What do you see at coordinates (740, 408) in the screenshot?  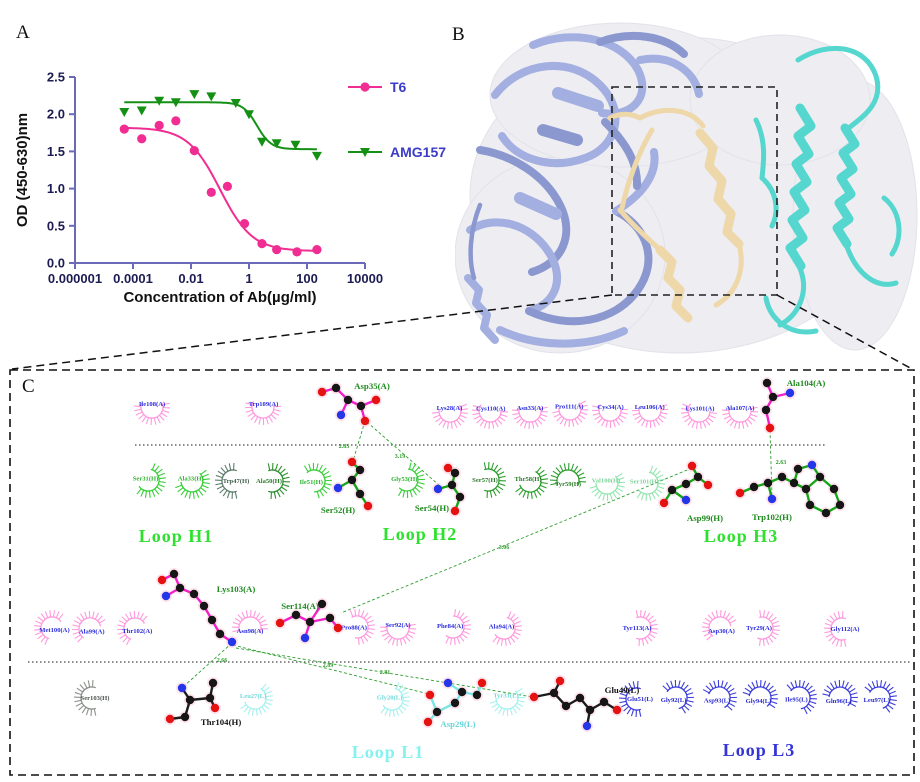 I see `residue-arc-label: Ala107(A)` at bounding box center [740, 408].